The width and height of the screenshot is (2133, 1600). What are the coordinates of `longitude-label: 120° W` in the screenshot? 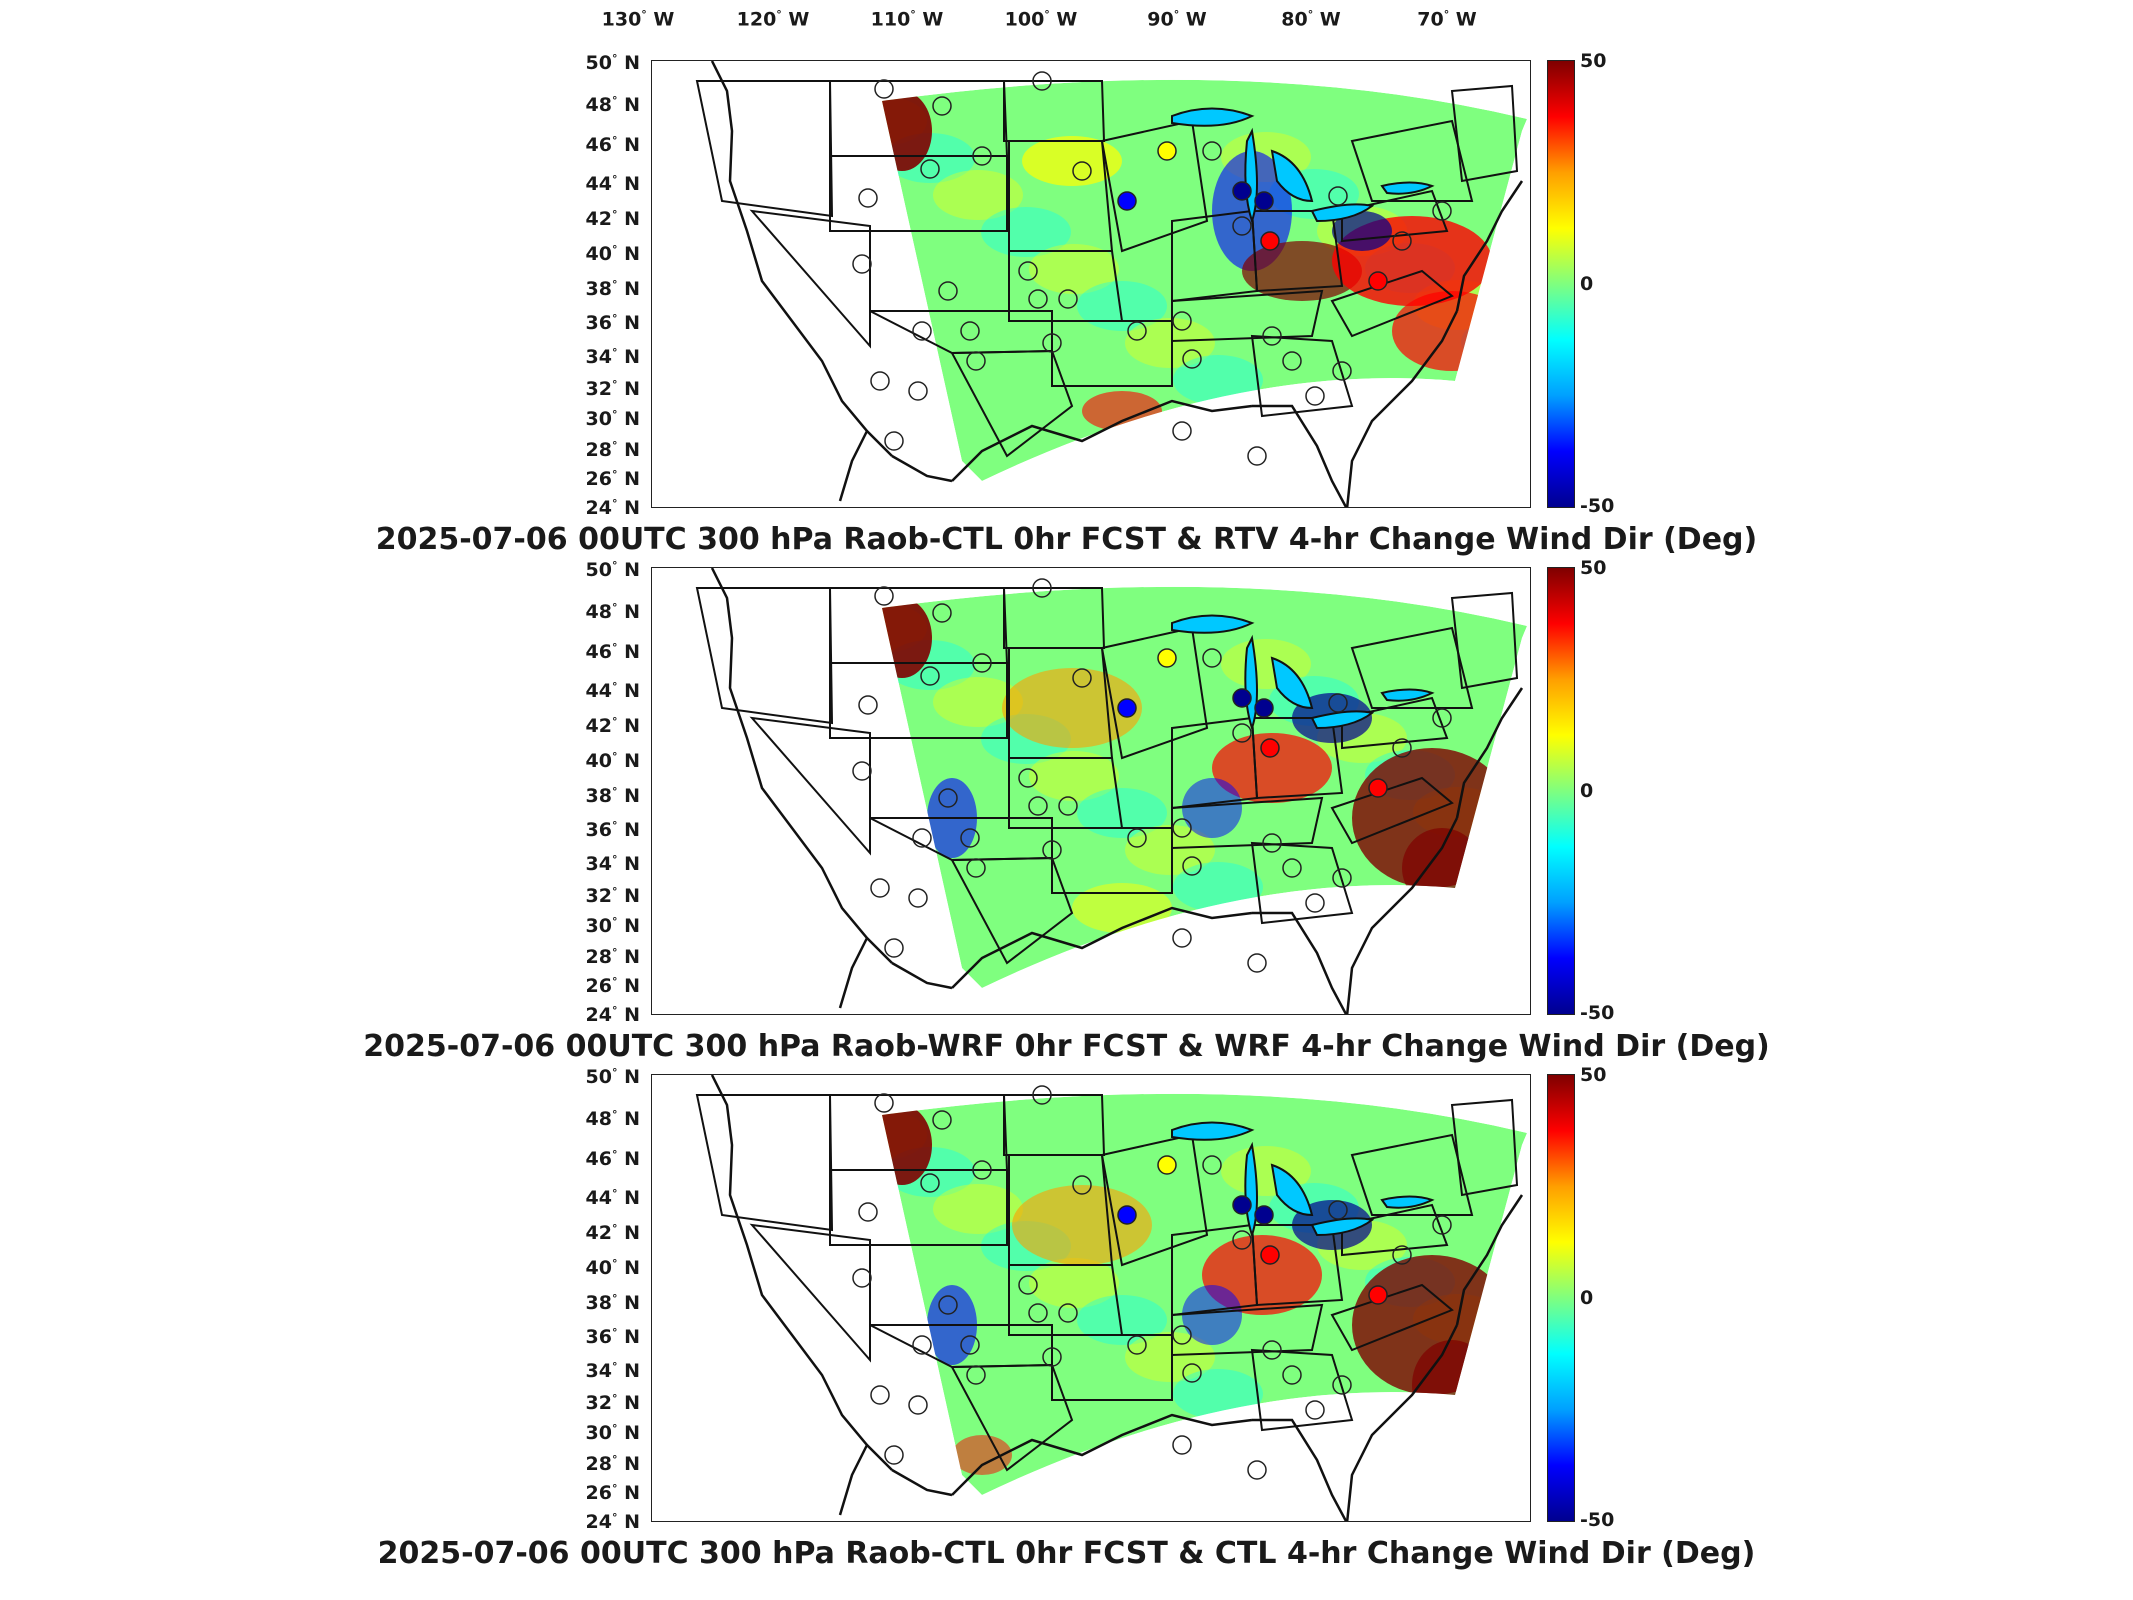 It's located at (773, 19).